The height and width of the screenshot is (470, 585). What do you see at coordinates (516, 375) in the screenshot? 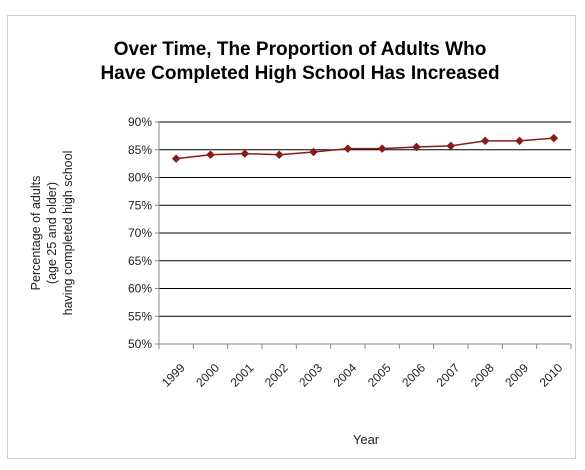
I see `x-tick-label: 2009` at bounding box center [516, 375].